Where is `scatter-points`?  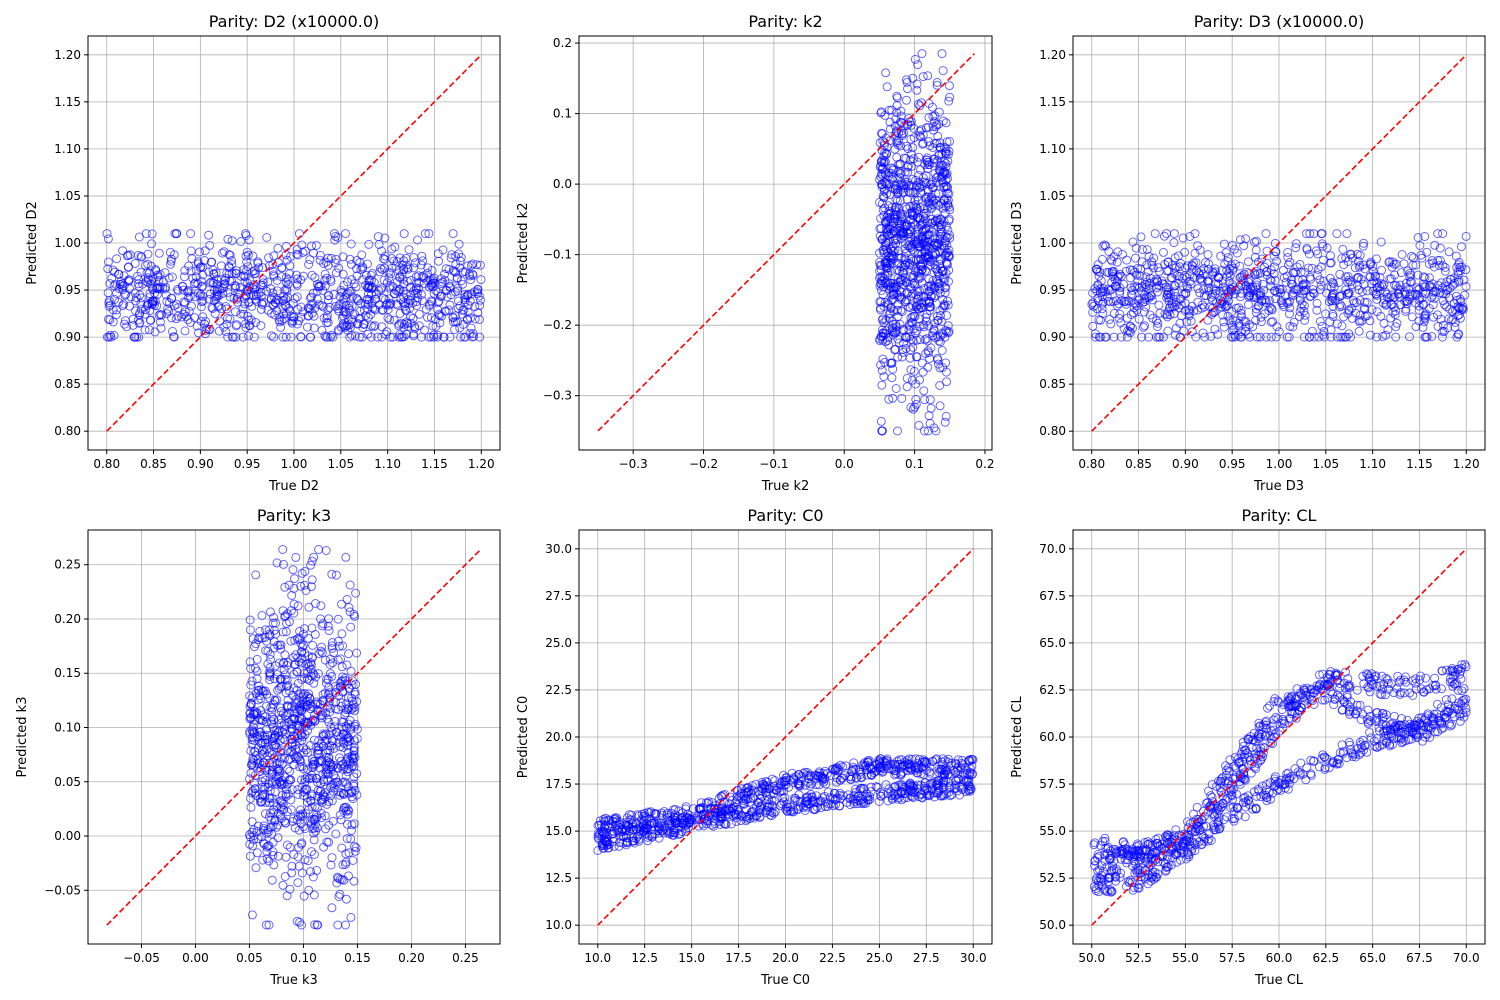 scatter-points is located at coordinates (785, 804).